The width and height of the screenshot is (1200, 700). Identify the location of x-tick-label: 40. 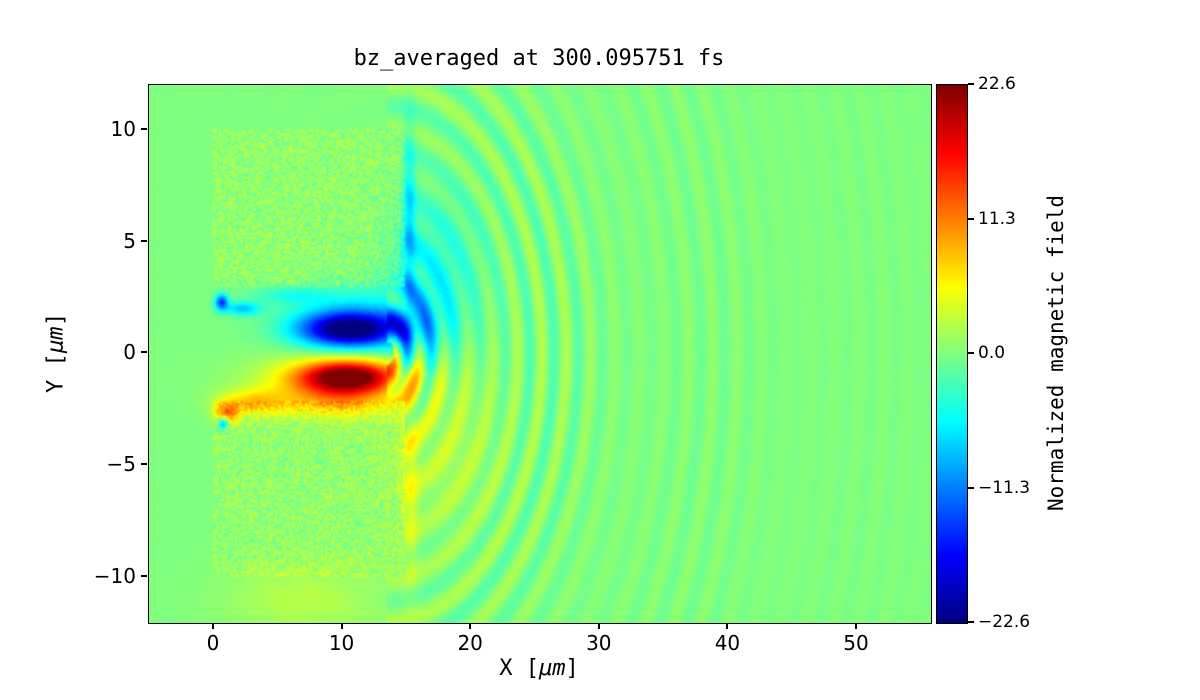
(727, 643).